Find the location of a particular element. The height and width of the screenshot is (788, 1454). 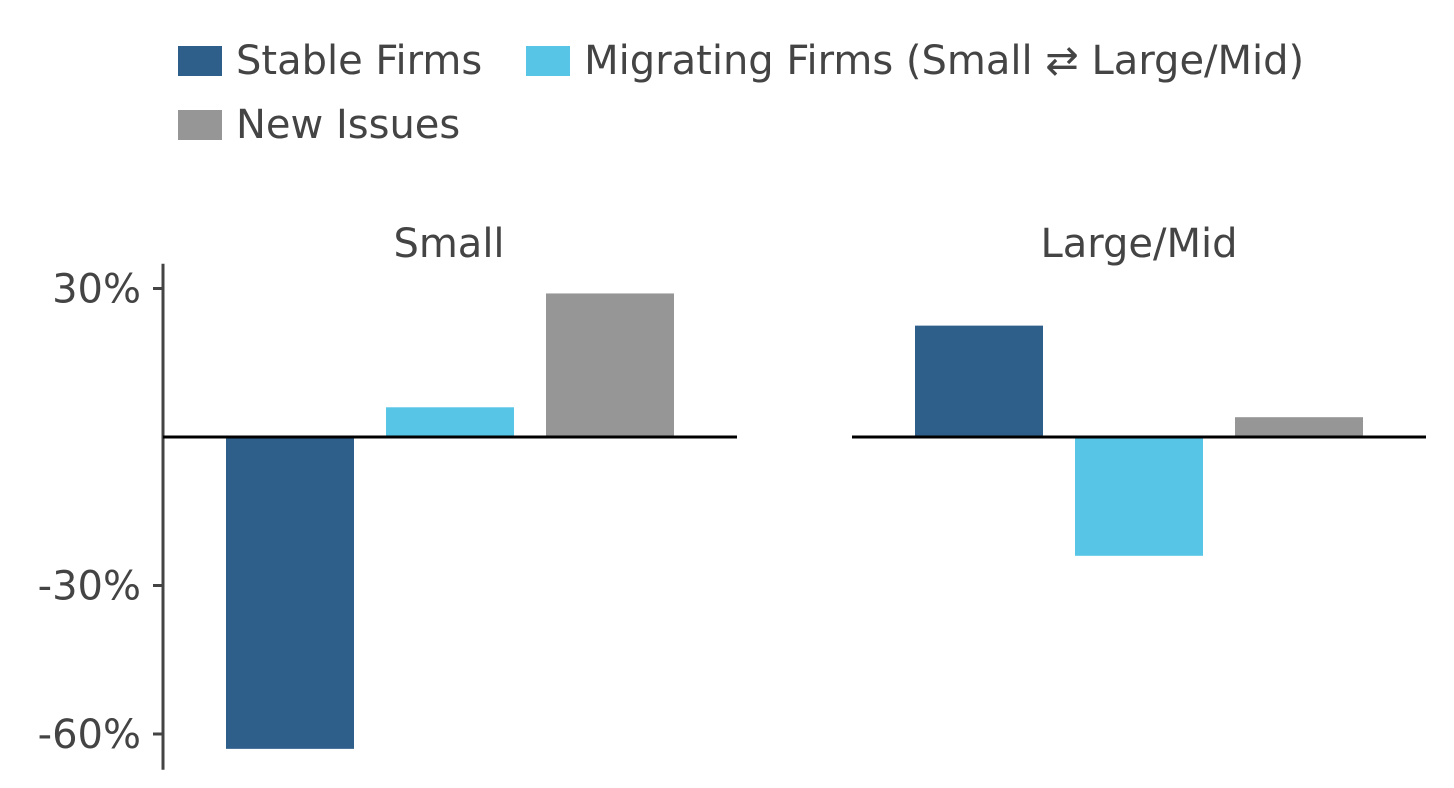

legend-label-migrating-firms: Migrating Firms (Small ⇄ Large/Mid) is located at coordinates (944, 61).